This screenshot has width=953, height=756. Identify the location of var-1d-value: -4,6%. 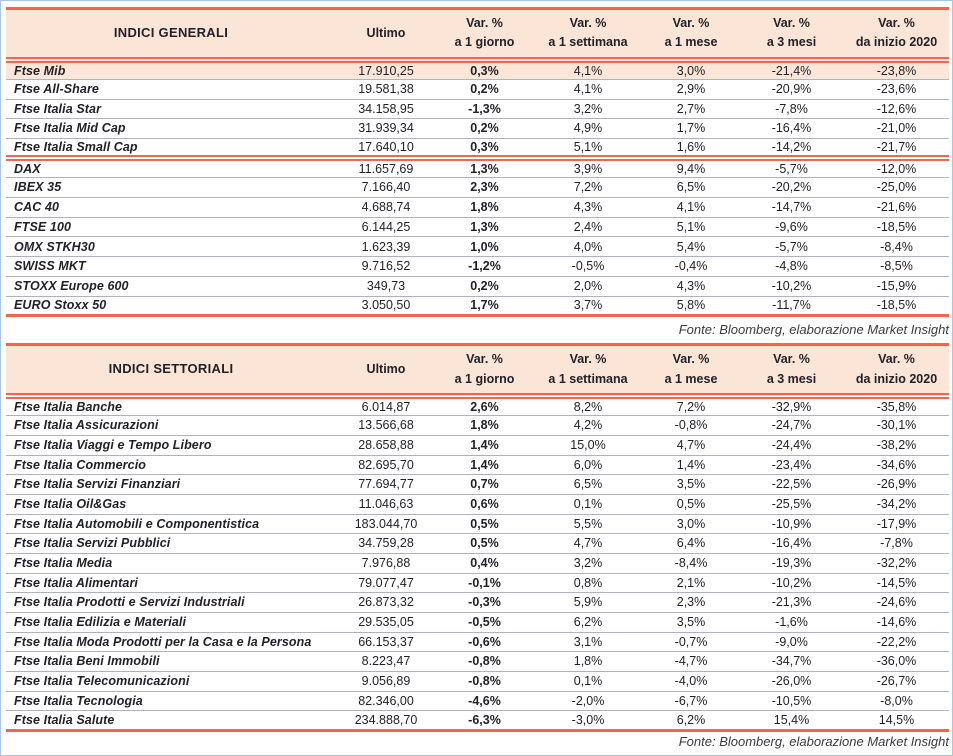
(484, 700).